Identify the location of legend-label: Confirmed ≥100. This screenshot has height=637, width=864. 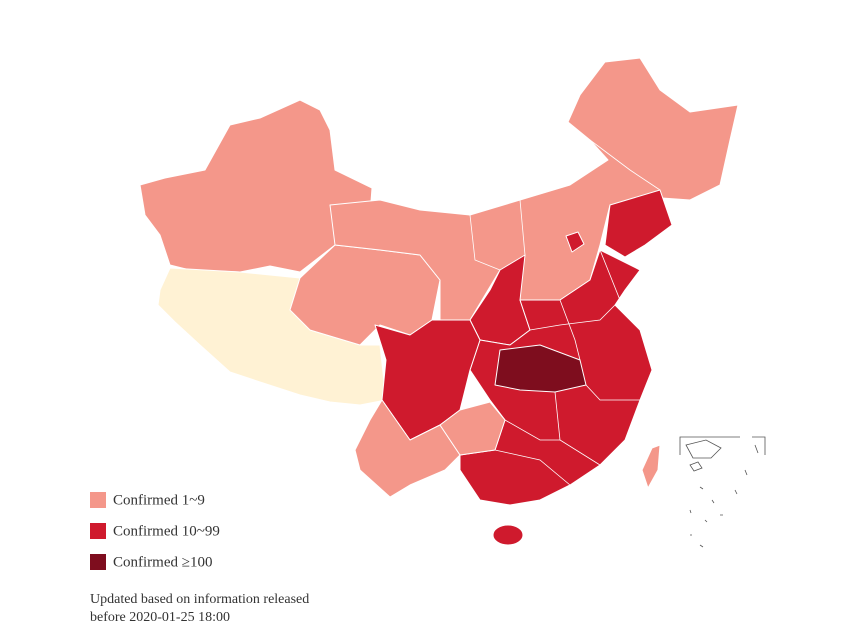
(162, 562).